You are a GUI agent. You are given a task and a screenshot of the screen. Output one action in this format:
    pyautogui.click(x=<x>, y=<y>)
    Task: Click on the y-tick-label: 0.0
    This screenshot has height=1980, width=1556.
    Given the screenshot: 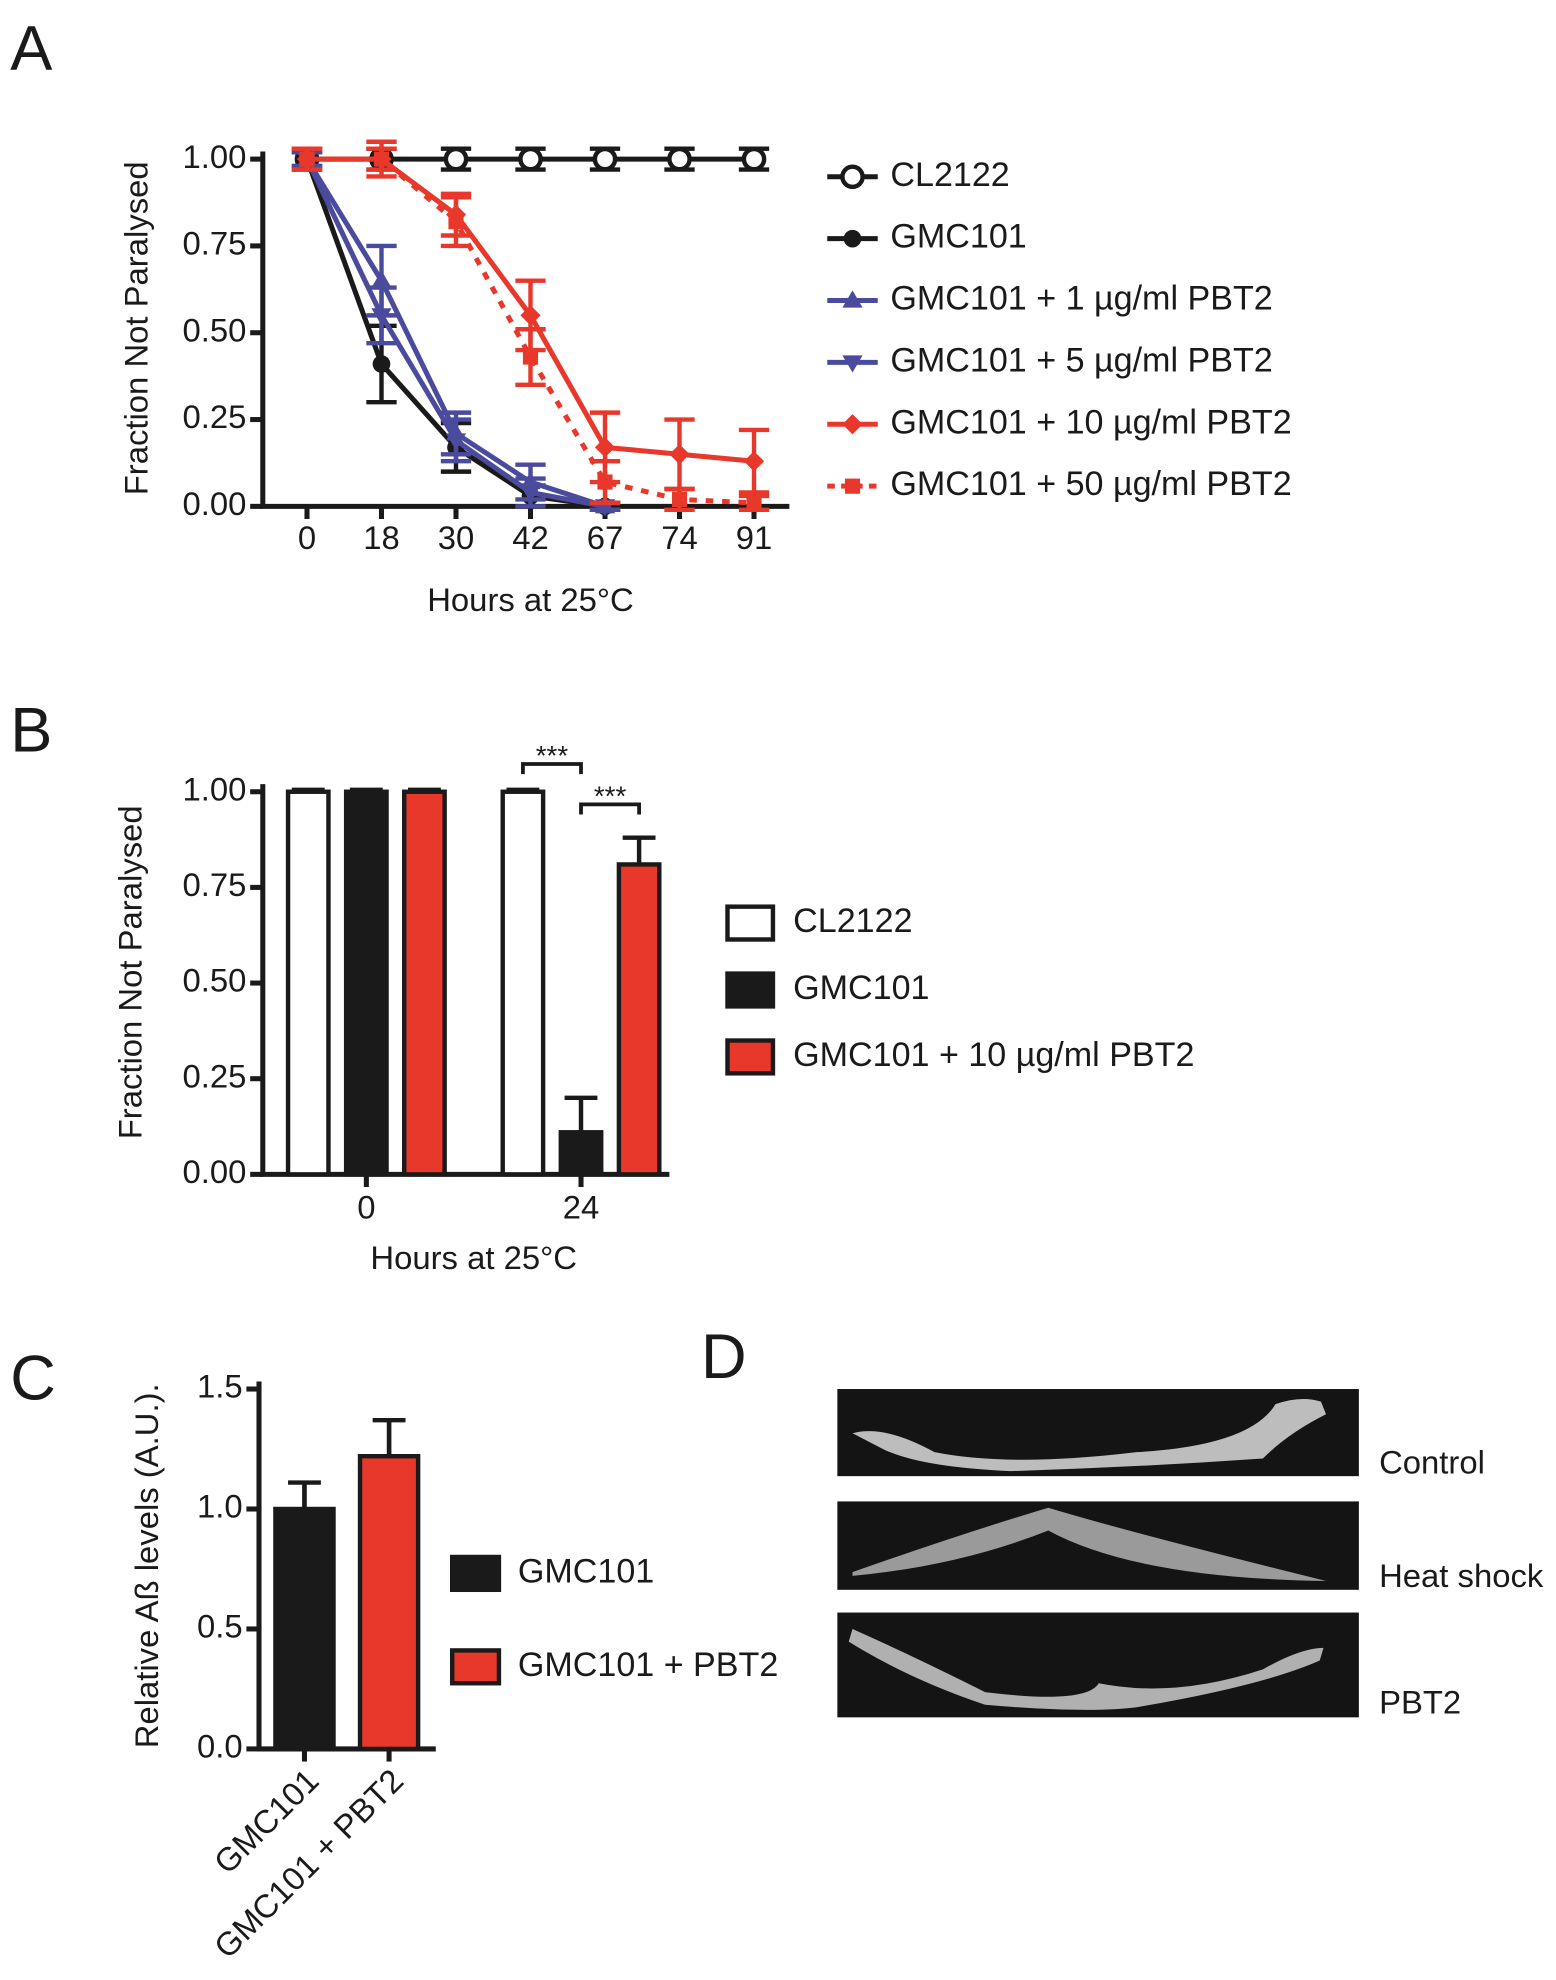 What is the action you would take?
    pyautogui.click(x=220, y=1746)
    